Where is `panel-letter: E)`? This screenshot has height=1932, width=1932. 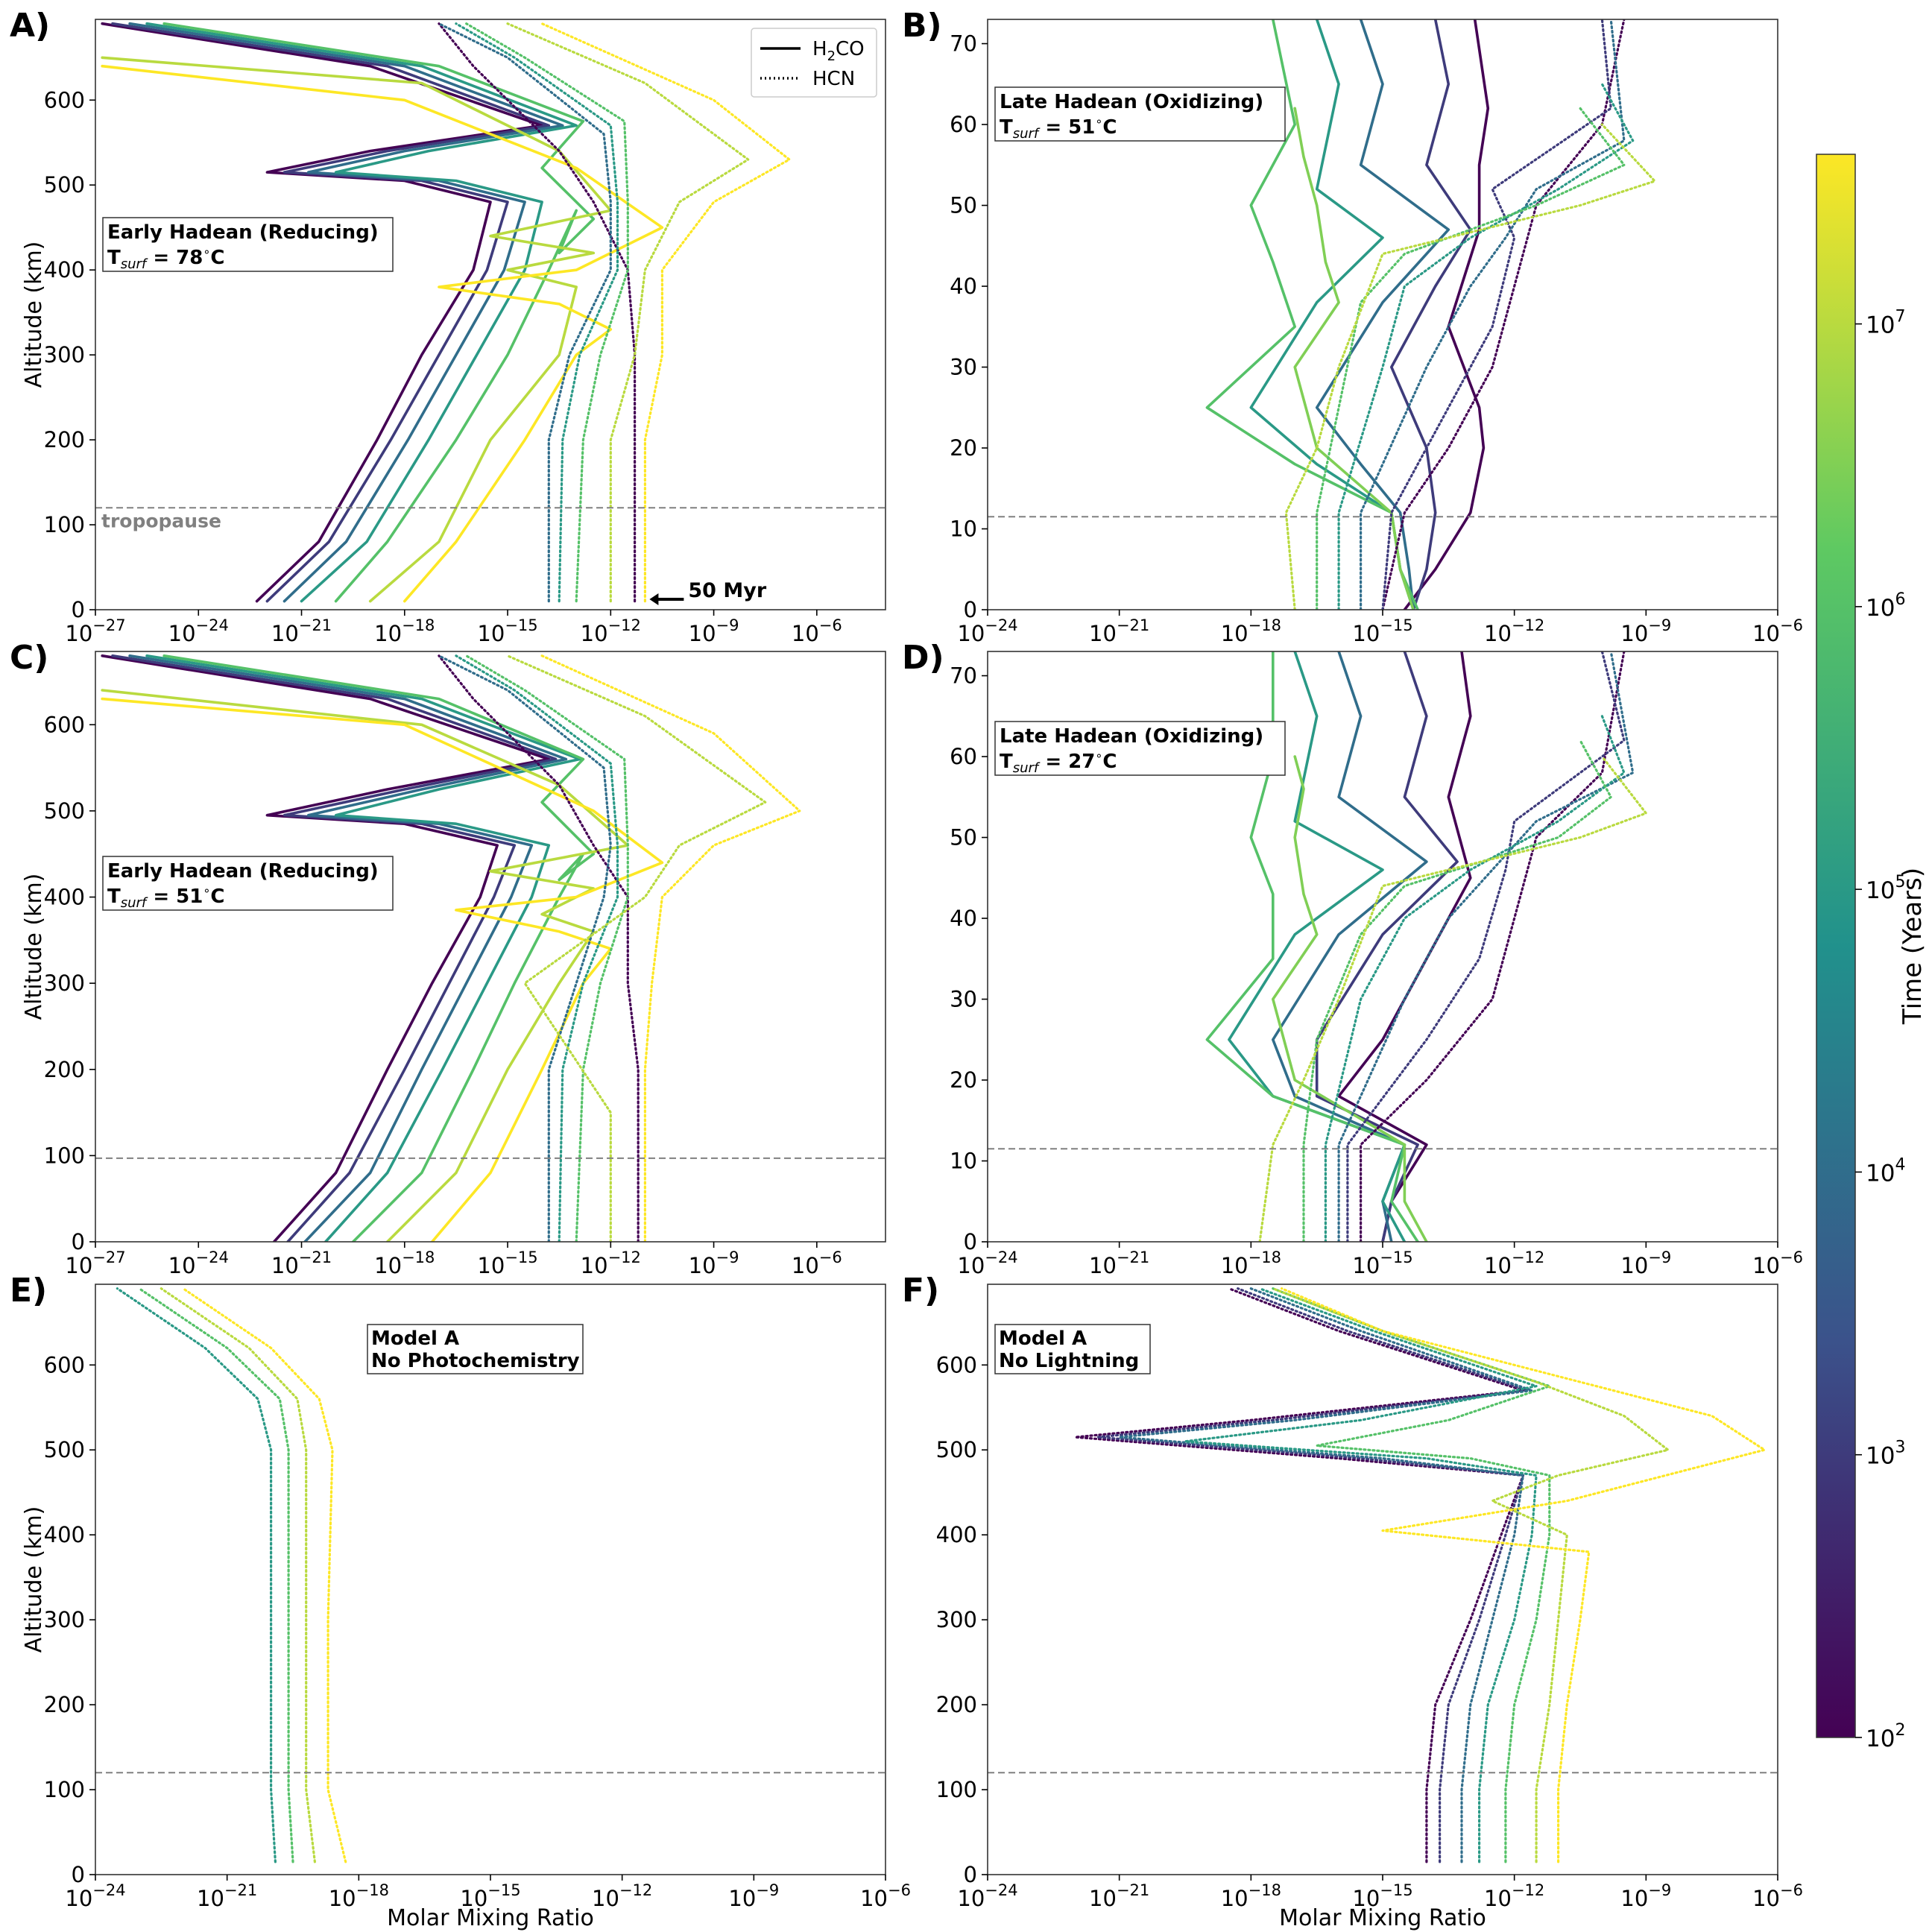
panel-letter: E) is located at coordinates (28, 1291).